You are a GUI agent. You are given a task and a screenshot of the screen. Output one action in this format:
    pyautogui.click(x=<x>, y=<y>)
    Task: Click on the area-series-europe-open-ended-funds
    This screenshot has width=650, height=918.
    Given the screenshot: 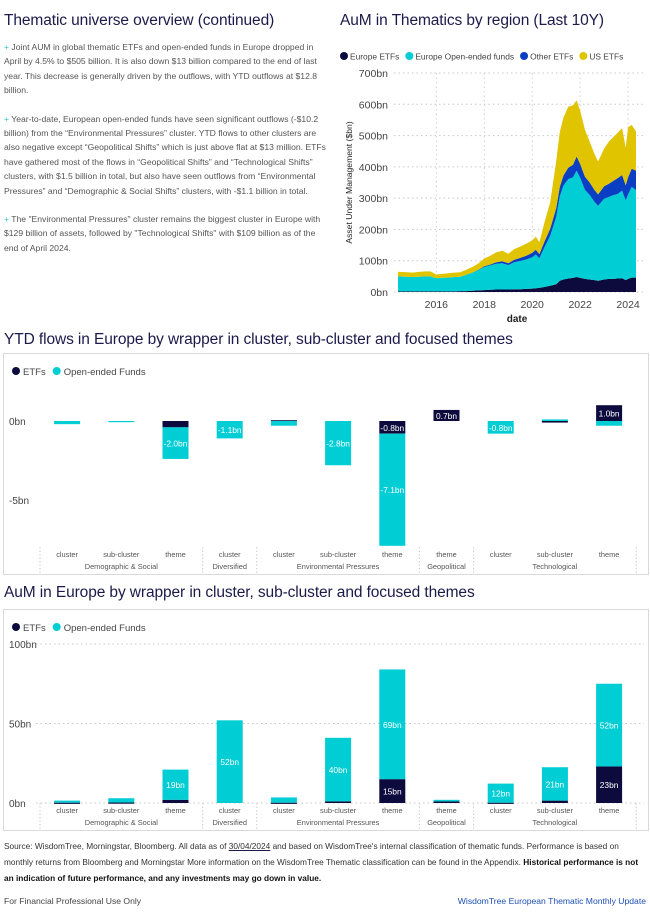 What is the action you would take?
    pyautogui.click(x=517, y=231)
    